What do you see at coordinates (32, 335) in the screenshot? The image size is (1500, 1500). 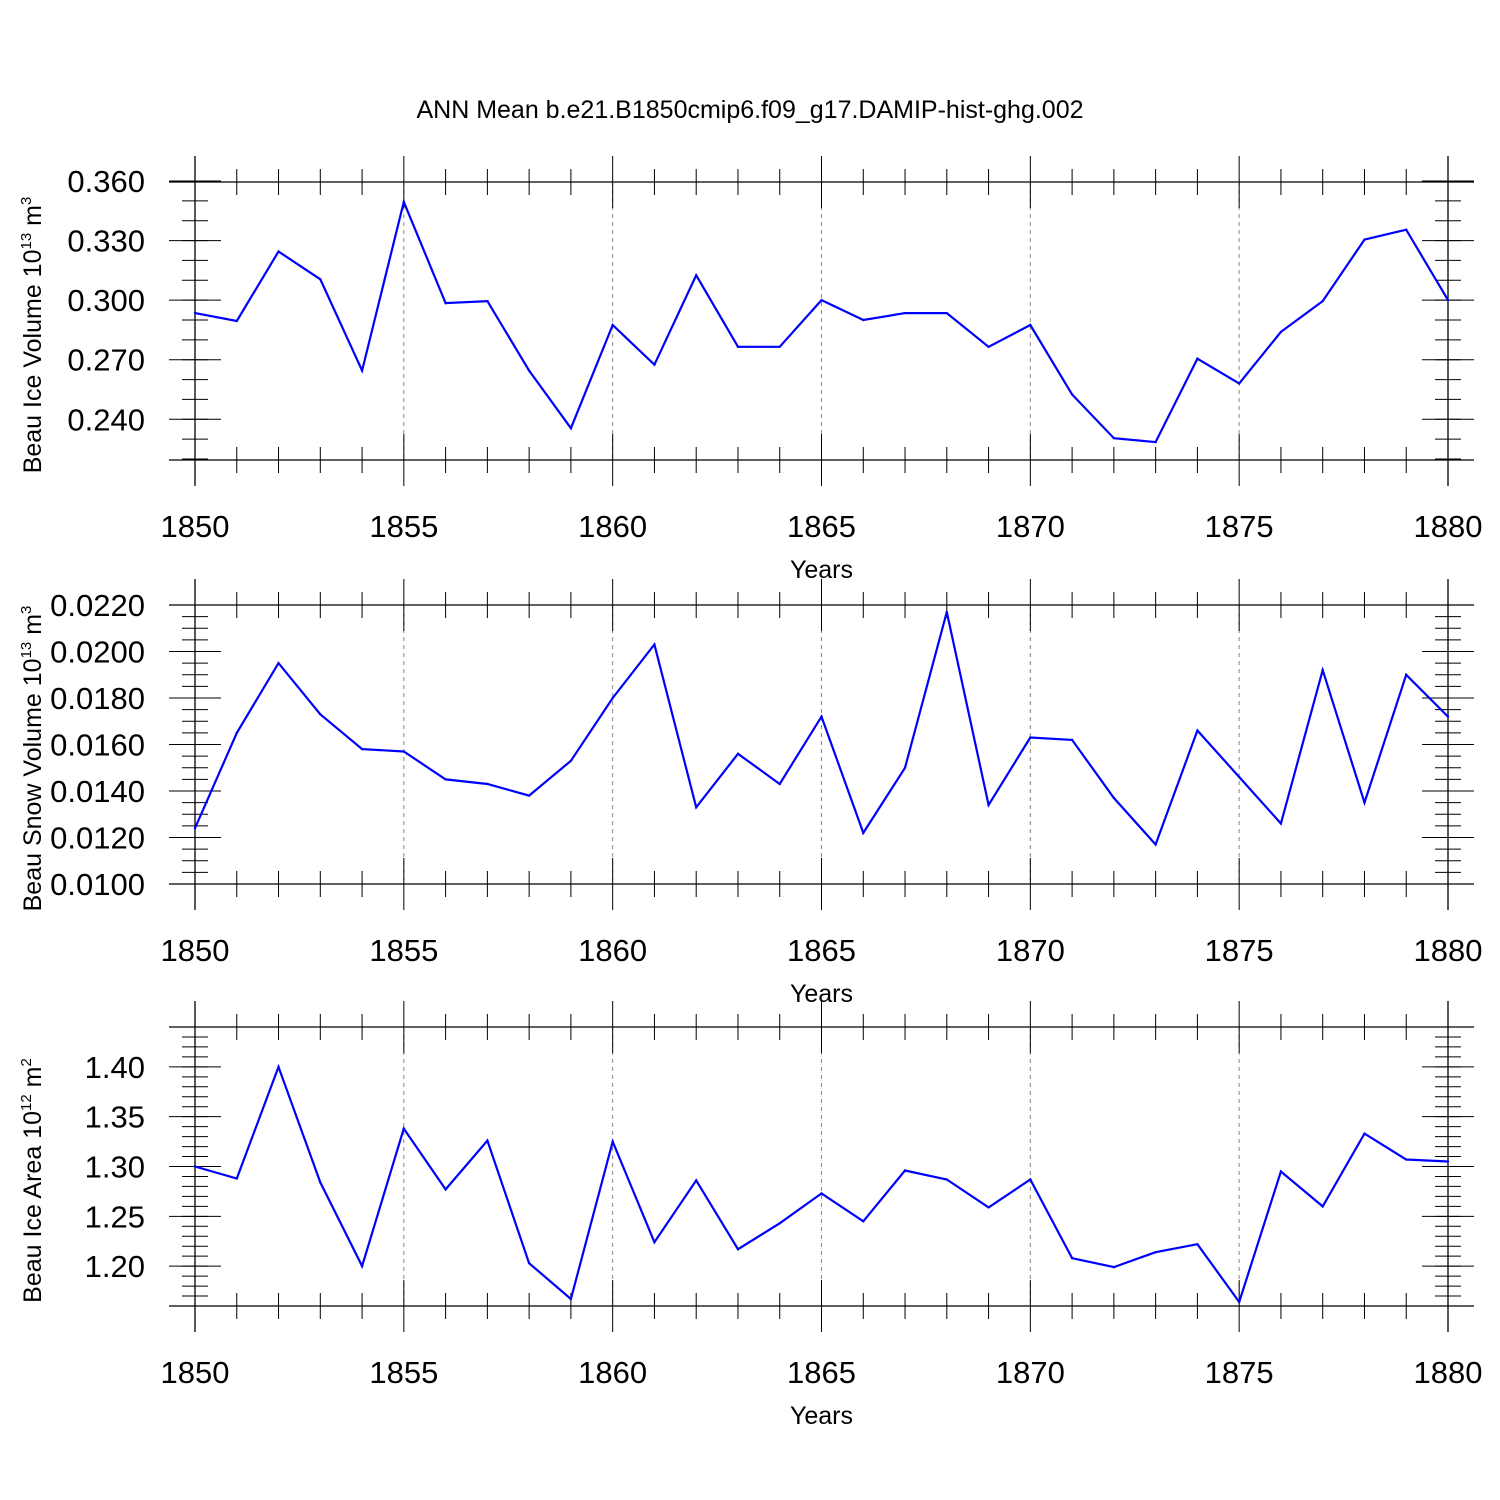 I see `y-axis-label: Beau Ice Volume 1013 m3` at bounding box center [32, 335].